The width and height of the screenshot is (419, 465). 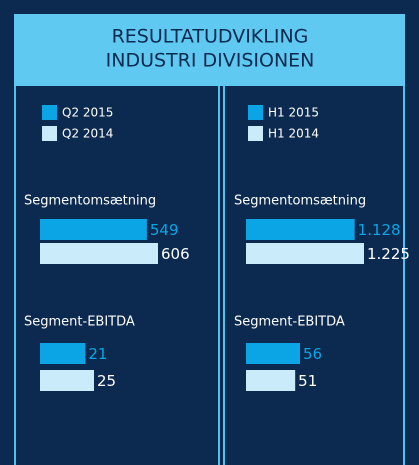 What do you see at coordinates (87, 113) in the screenshot?
I see `legend-label: Q2 2015` at bounding box center [87, 113].